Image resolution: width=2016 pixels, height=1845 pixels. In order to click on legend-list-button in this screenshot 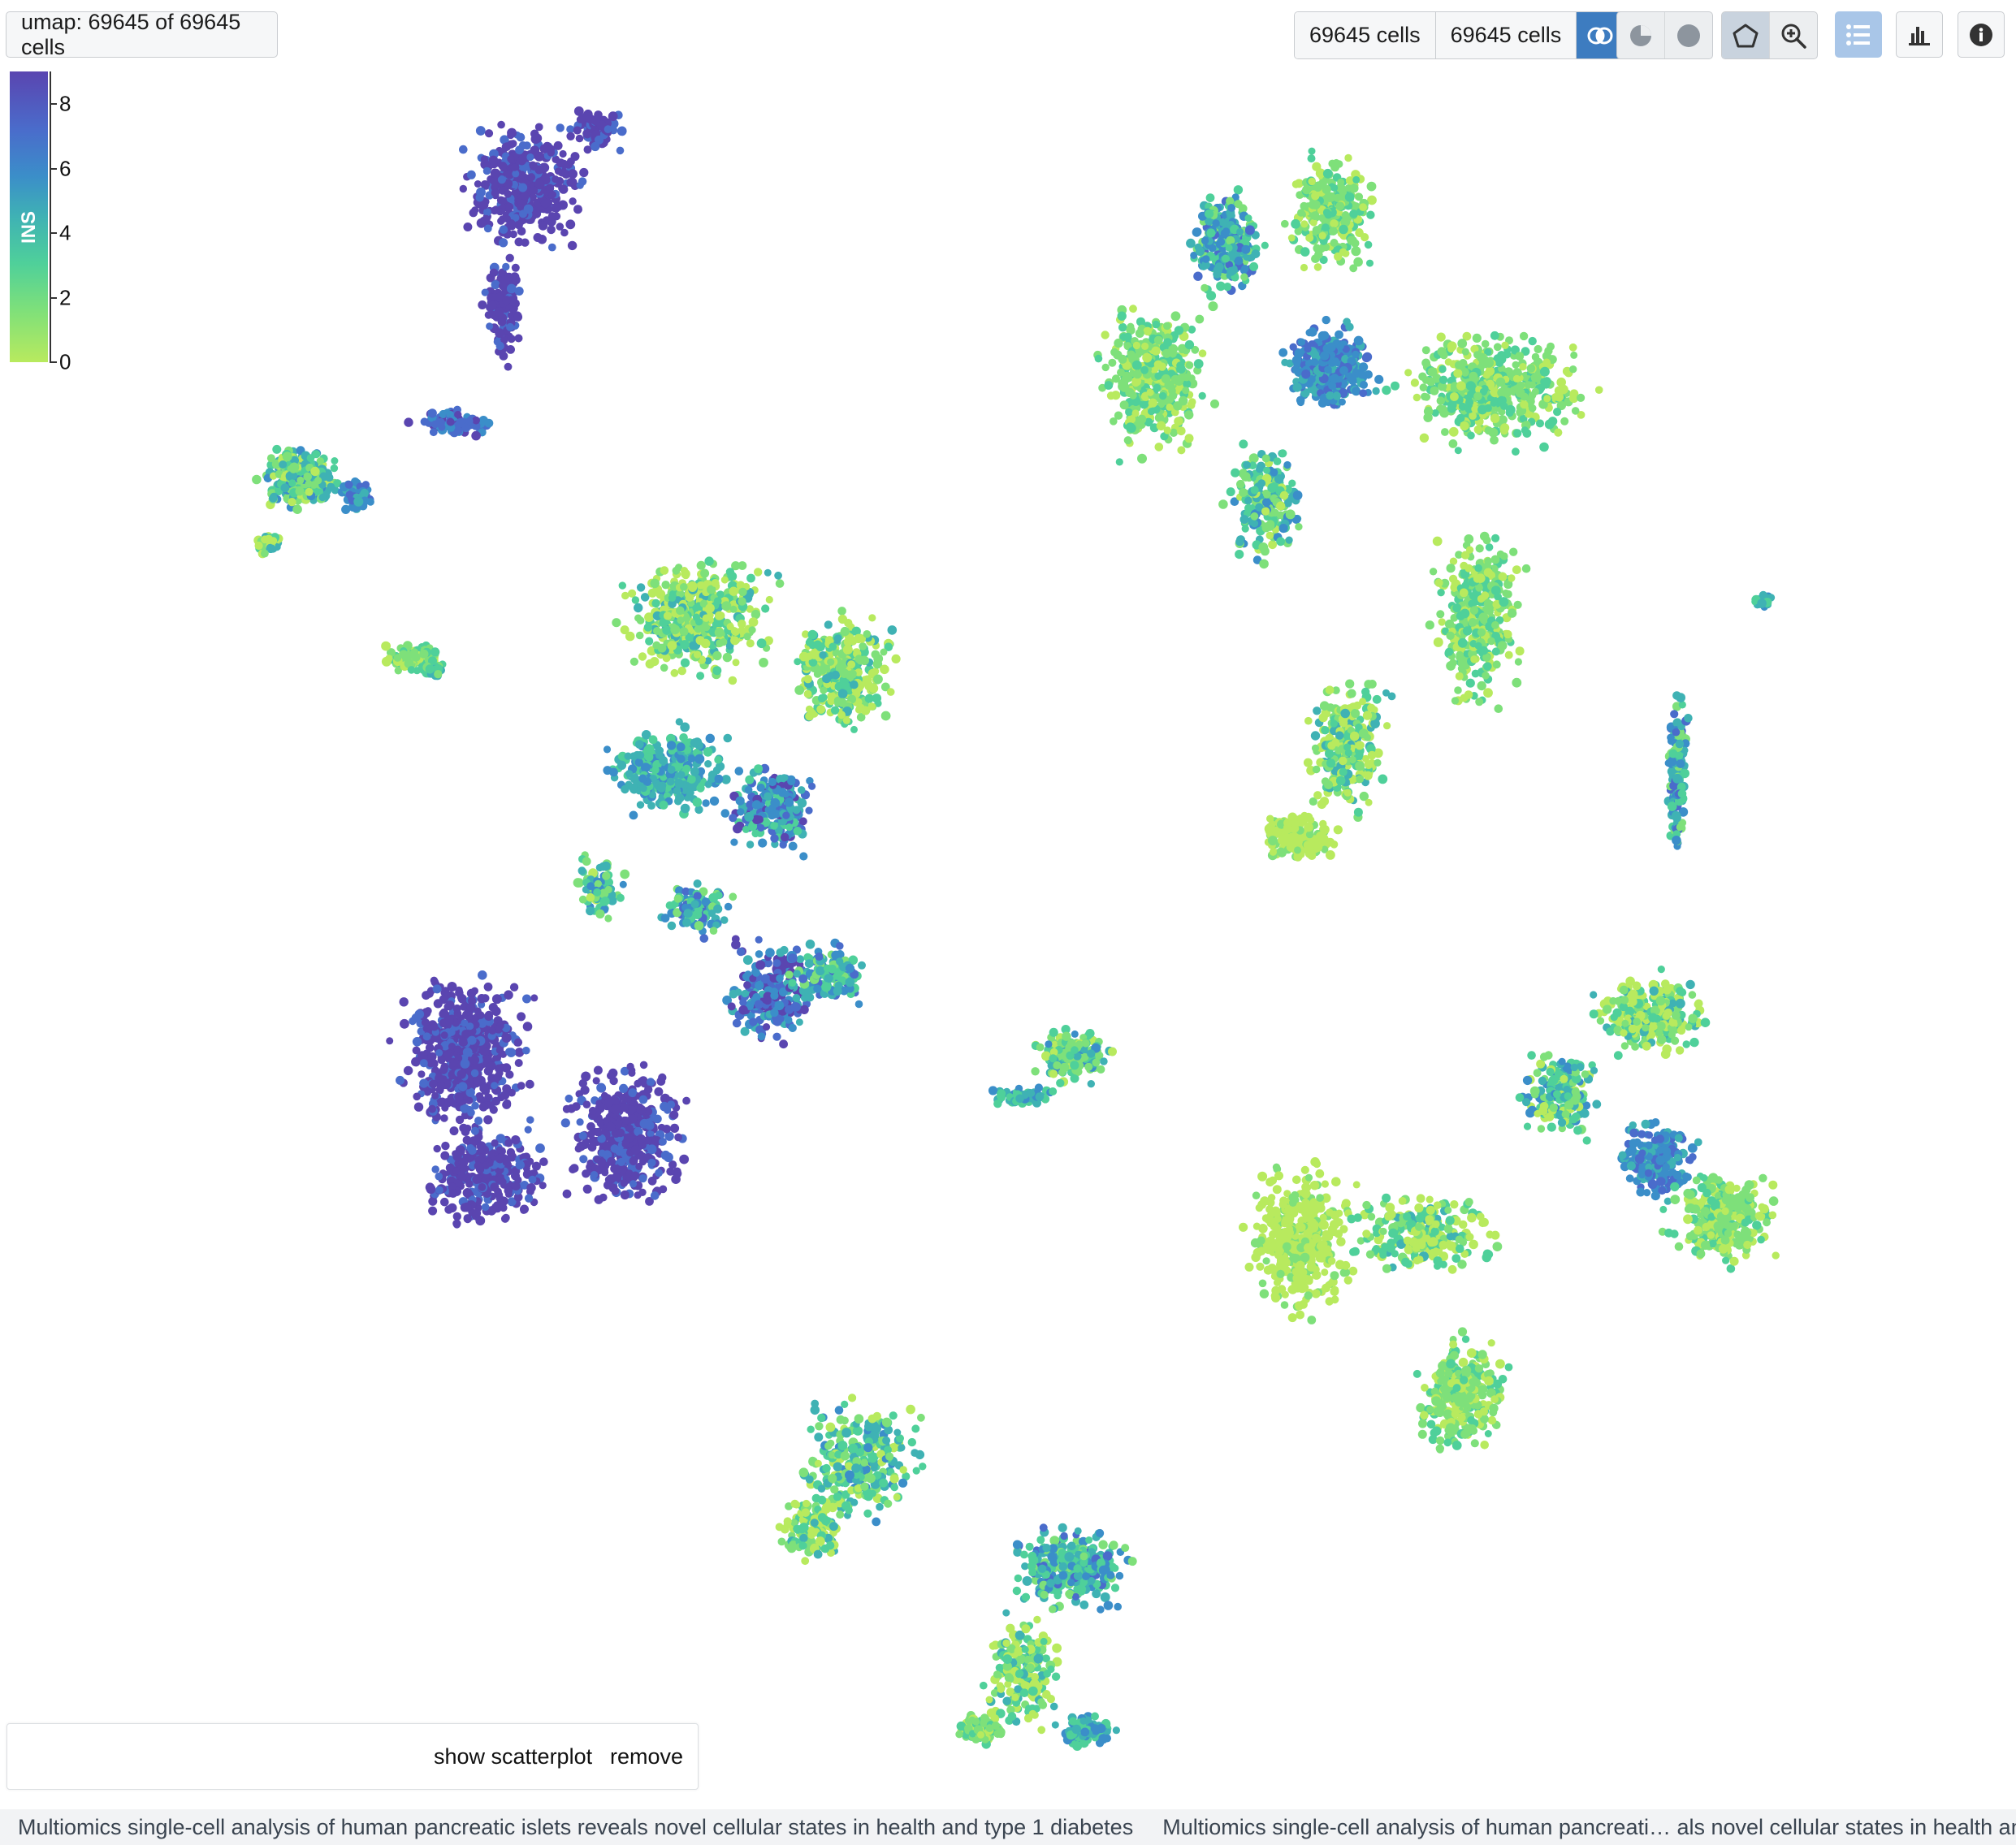, I will do `click(1858, 34)`.